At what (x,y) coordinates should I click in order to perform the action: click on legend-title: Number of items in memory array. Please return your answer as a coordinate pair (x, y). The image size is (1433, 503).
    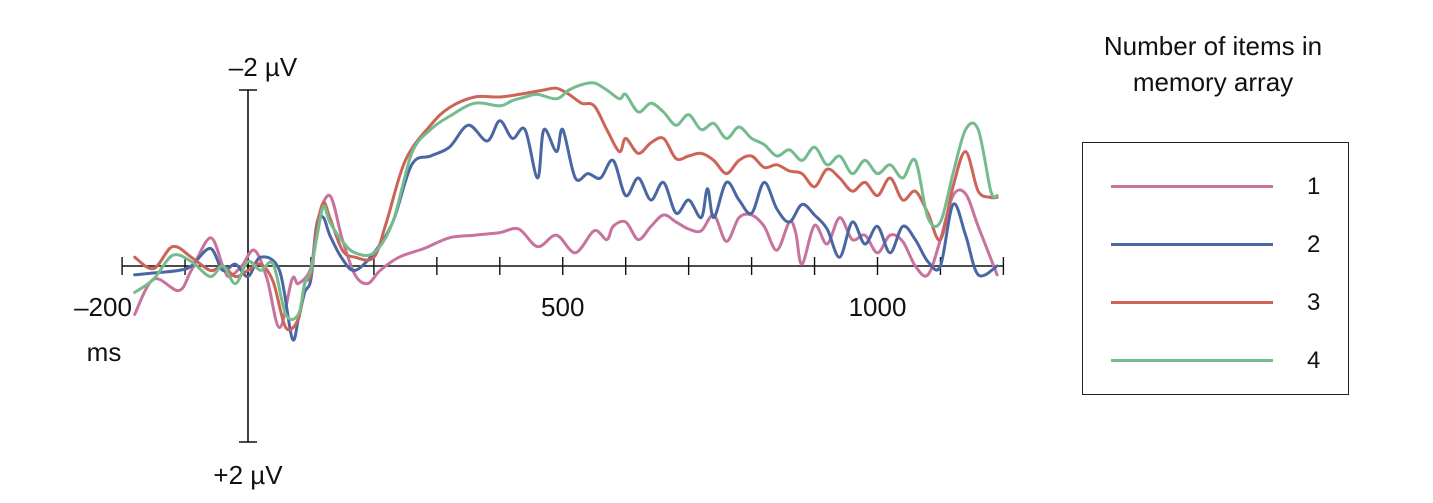
    Looking at the image, I should click on (1213, 64).